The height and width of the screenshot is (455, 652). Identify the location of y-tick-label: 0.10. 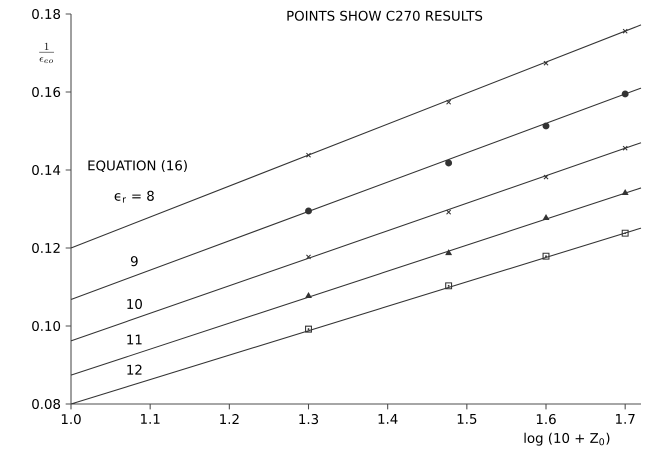
(46, 326).